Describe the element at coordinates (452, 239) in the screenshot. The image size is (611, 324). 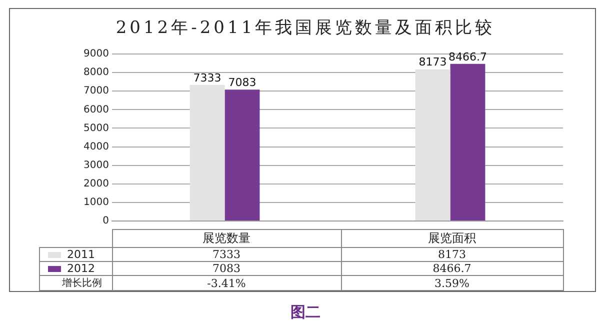
I see `x-tick-label: 展览面积` at that location.